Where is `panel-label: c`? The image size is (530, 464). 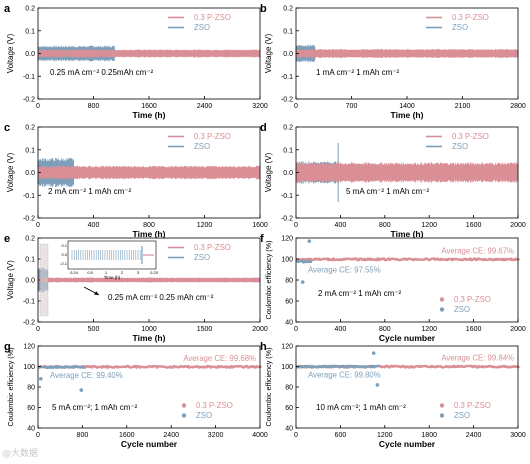
panel-label: c is located at coordinates (7, 128).